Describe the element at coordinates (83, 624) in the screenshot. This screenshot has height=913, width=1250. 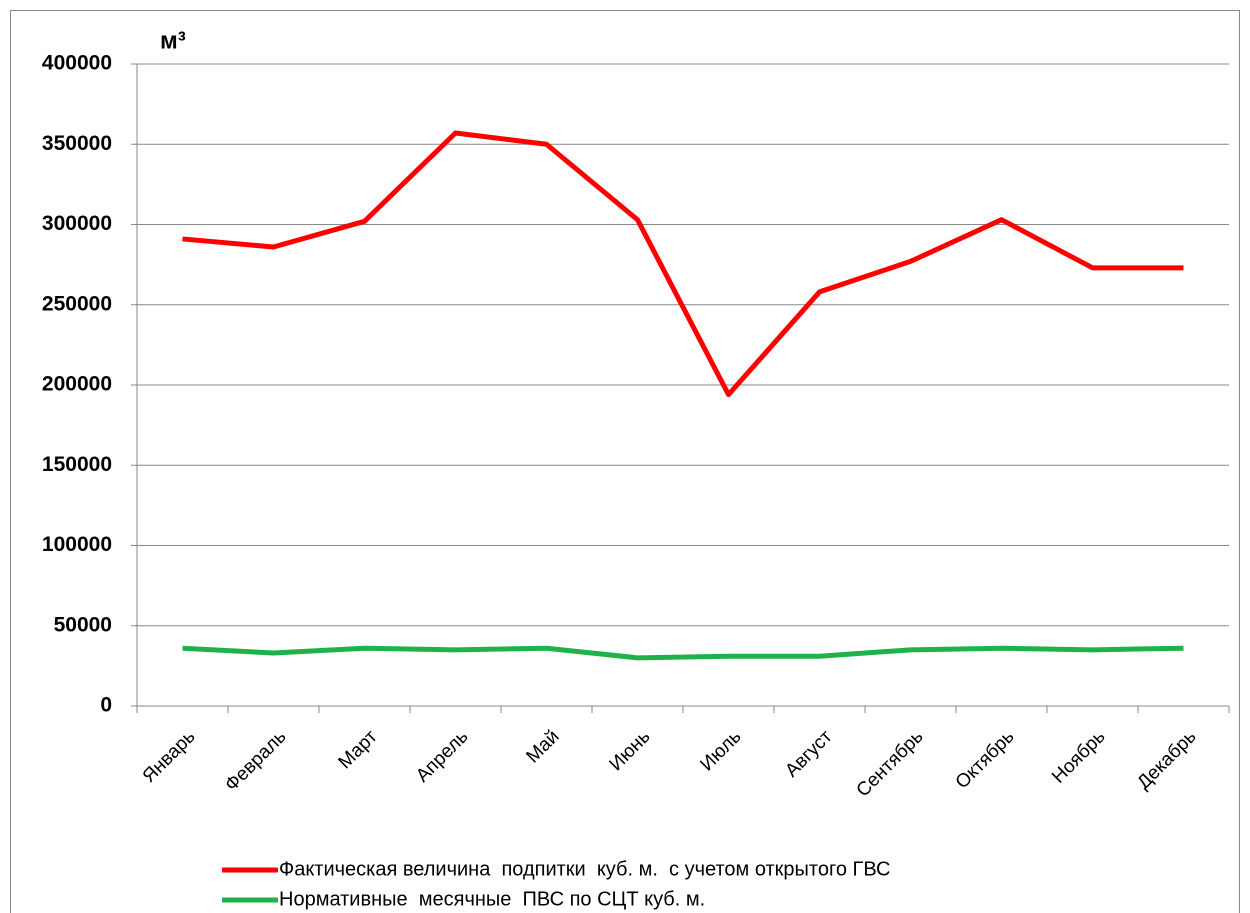
I see `y-tick-label: 50000` at that location.